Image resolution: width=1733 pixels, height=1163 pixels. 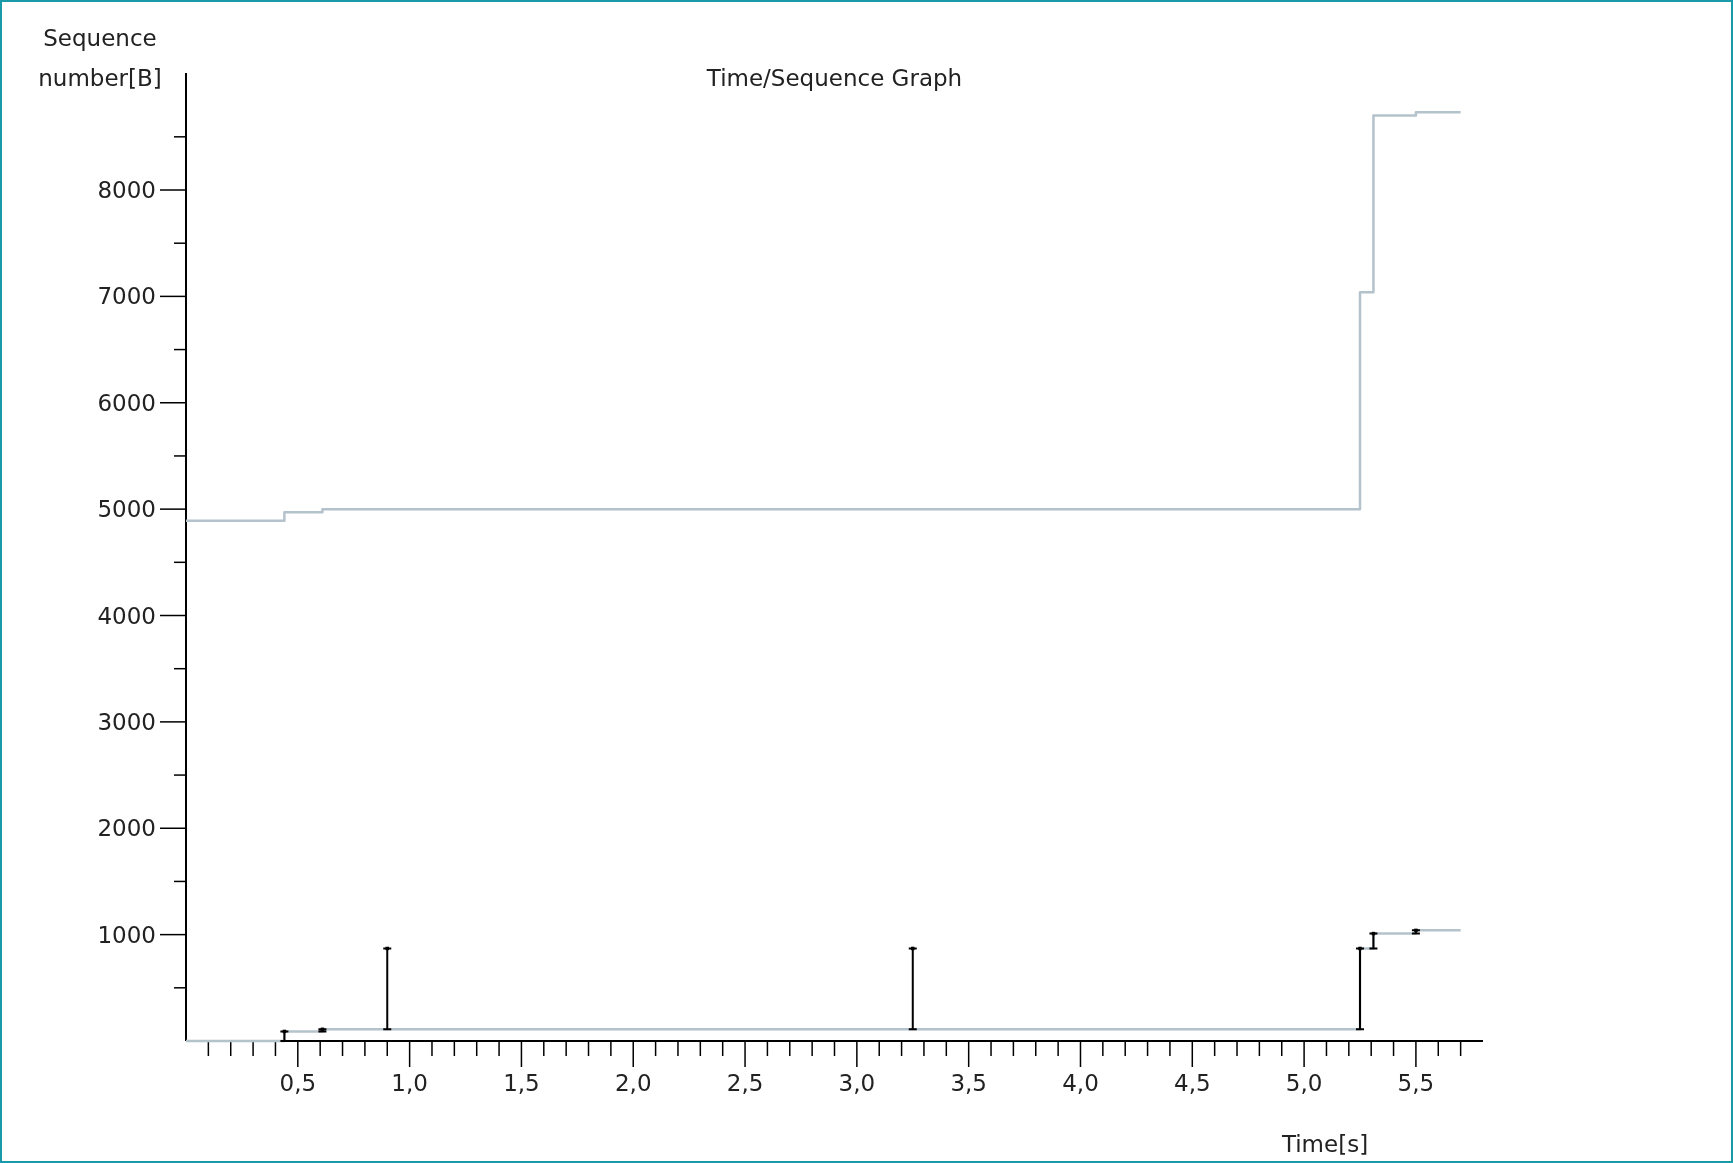 I want to click on y-tick-label: 3000, so click(x=126, y=721).